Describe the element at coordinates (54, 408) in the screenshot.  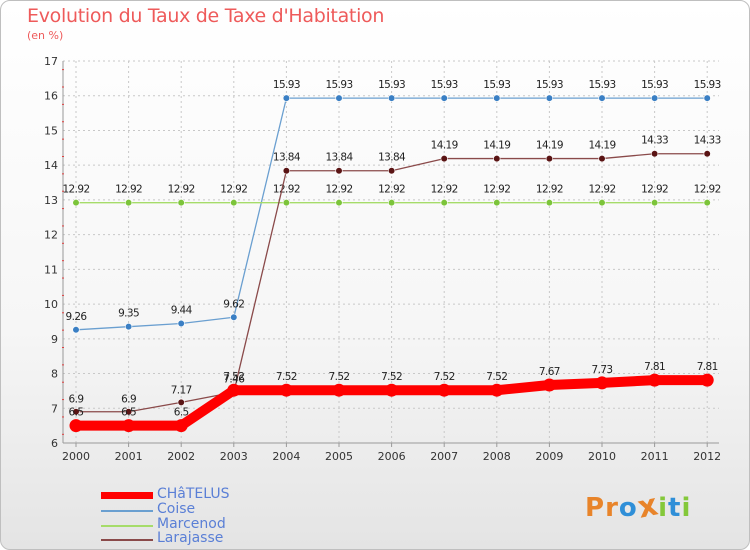
I see `y-tick-label: 7` at that location.